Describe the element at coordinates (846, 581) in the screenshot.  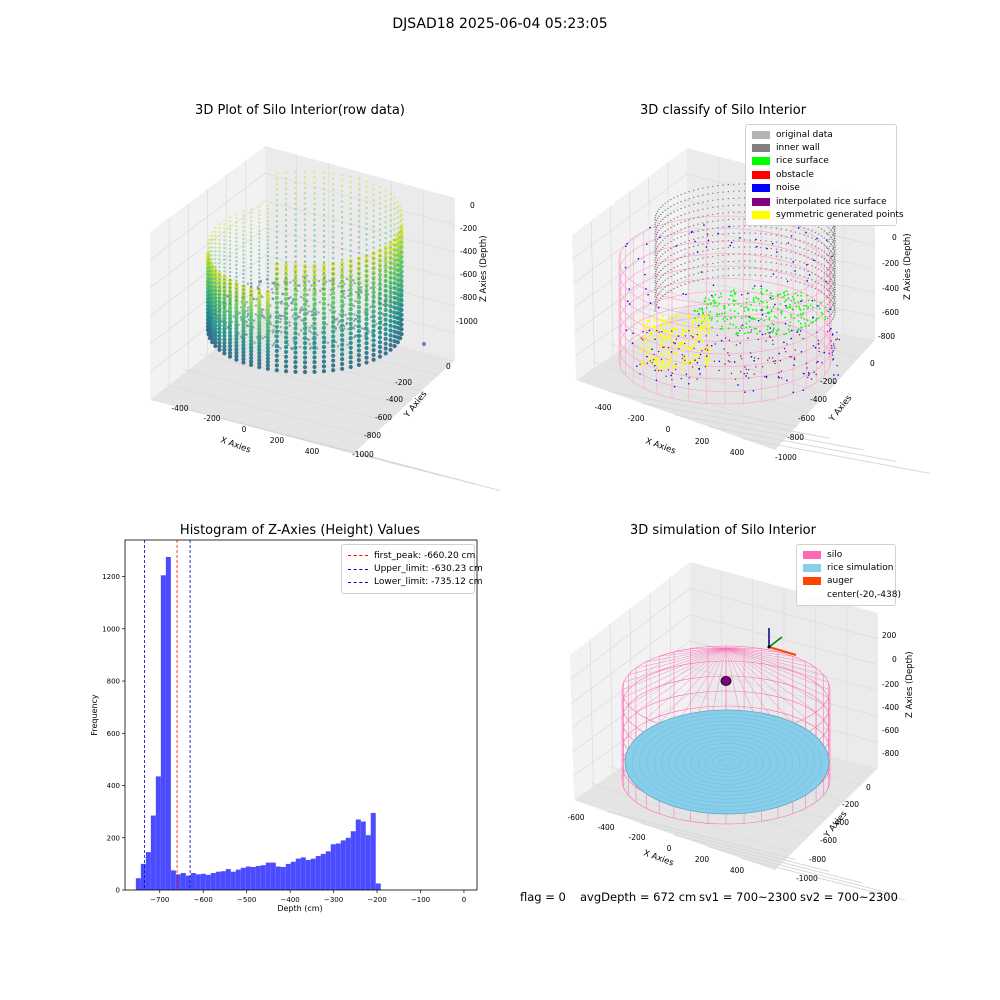
I see `legend-item: auger` at that location.